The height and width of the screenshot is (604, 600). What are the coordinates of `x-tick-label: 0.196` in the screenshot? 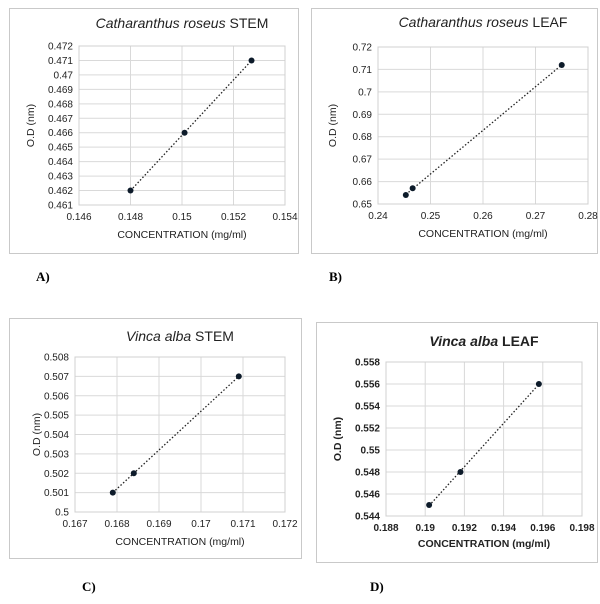 It's located at (542, 528).